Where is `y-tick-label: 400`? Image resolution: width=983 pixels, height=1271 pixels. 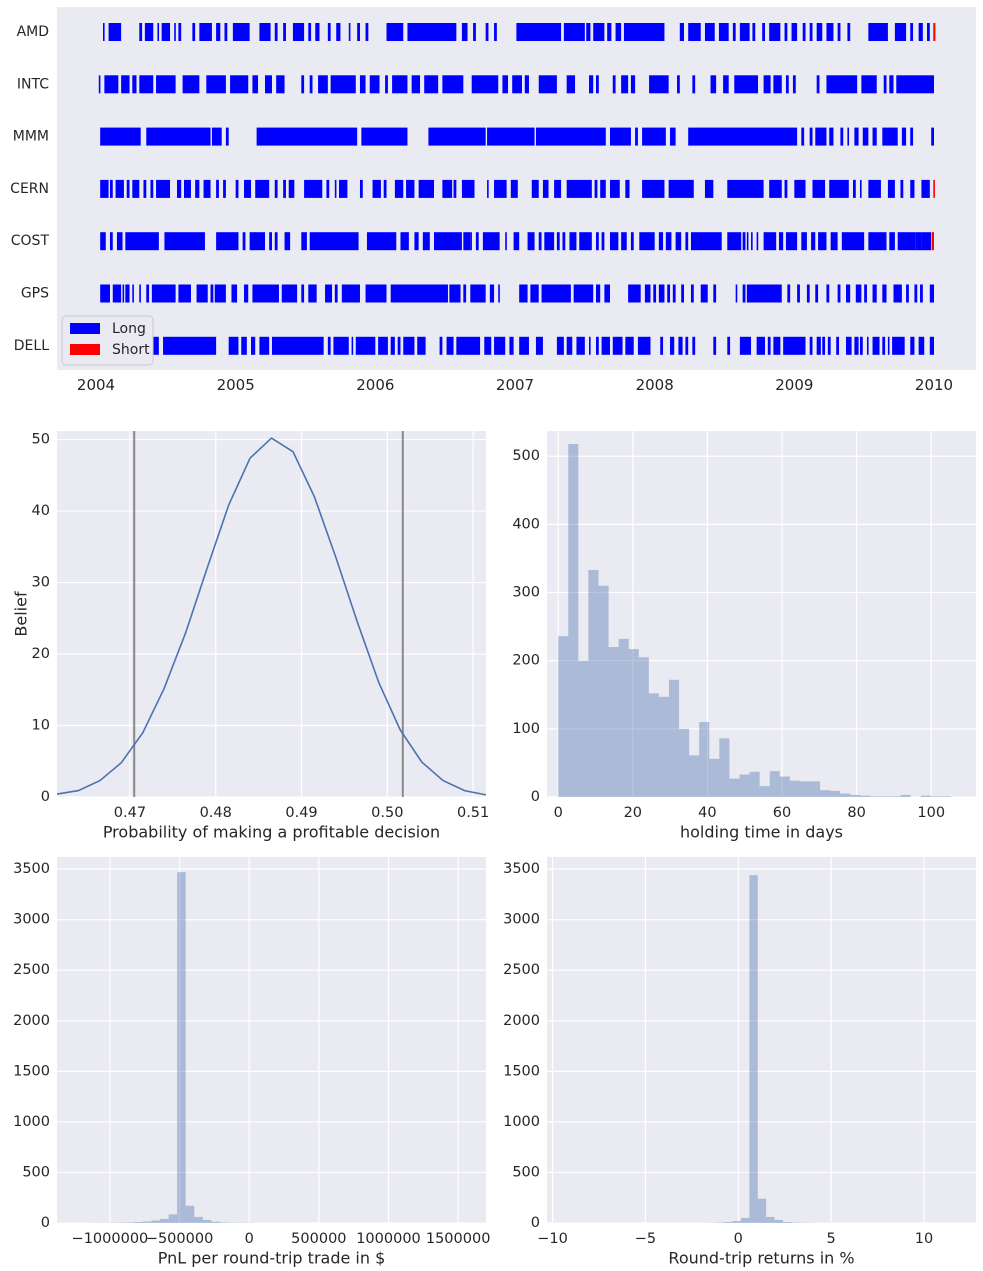 y-tick-label: 400 is located at coordinates (526, 524).